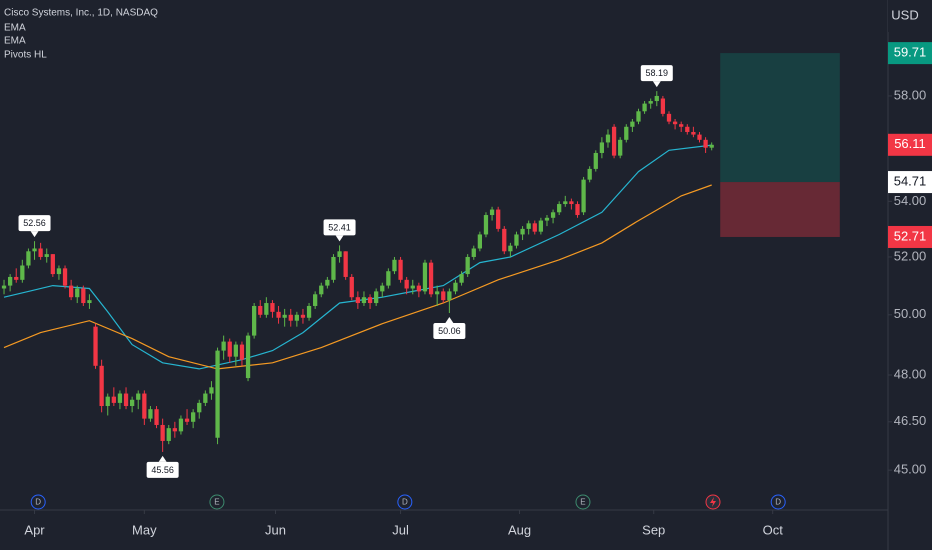  I want to click on pivot-label: 58.19, so click(657, 73).